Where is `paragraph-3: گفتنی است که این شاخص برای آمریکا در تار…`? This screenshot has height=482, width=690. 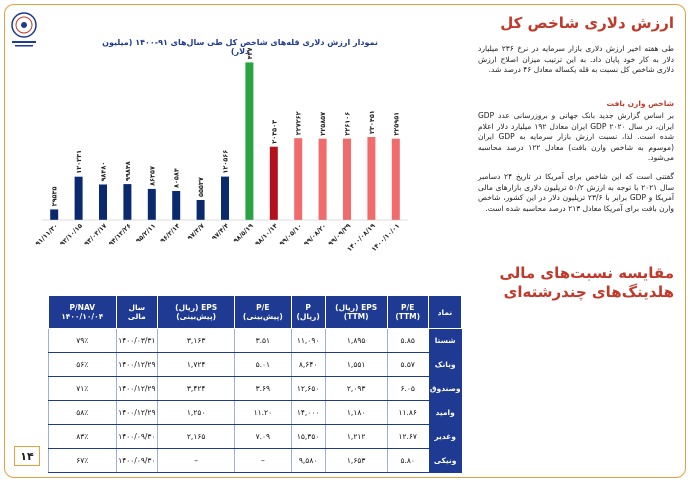 paragraph-3: گفتنی است که این شاخص برای آمریکا در تار… is located at coordinates (576, 192).